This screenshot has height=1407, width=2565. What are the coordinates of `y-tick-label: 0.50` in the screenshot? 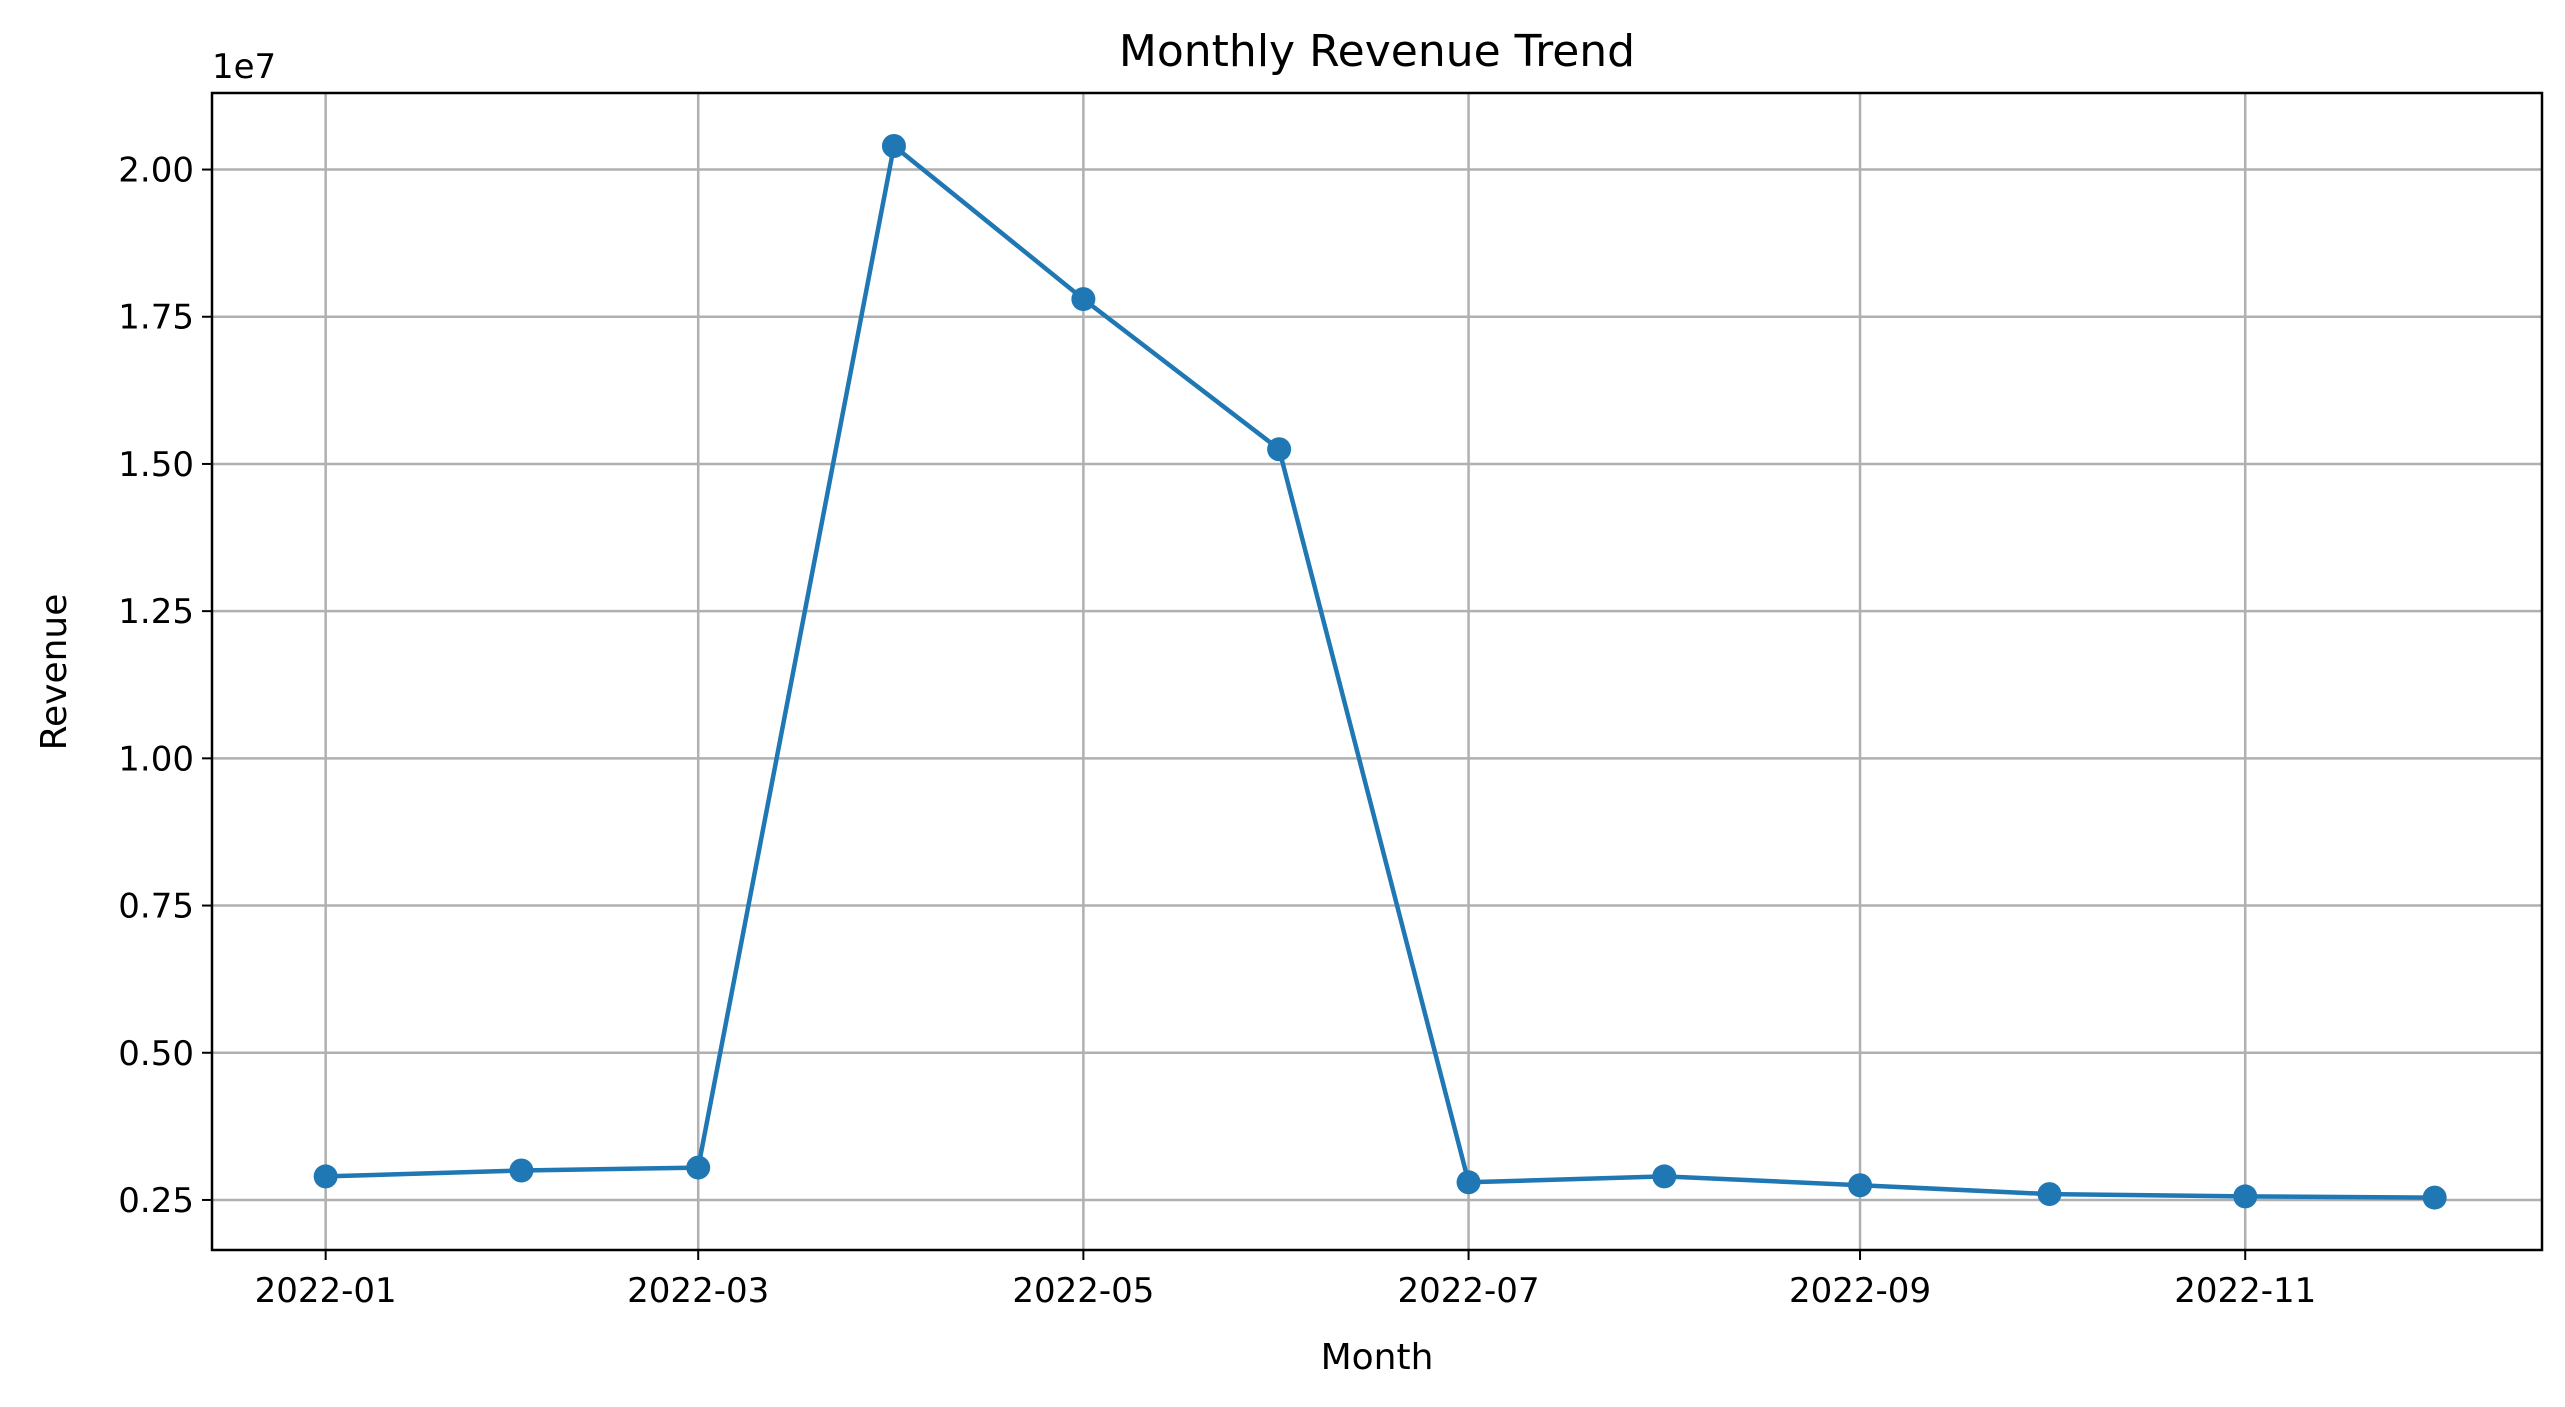 It's located at (156, 1054).